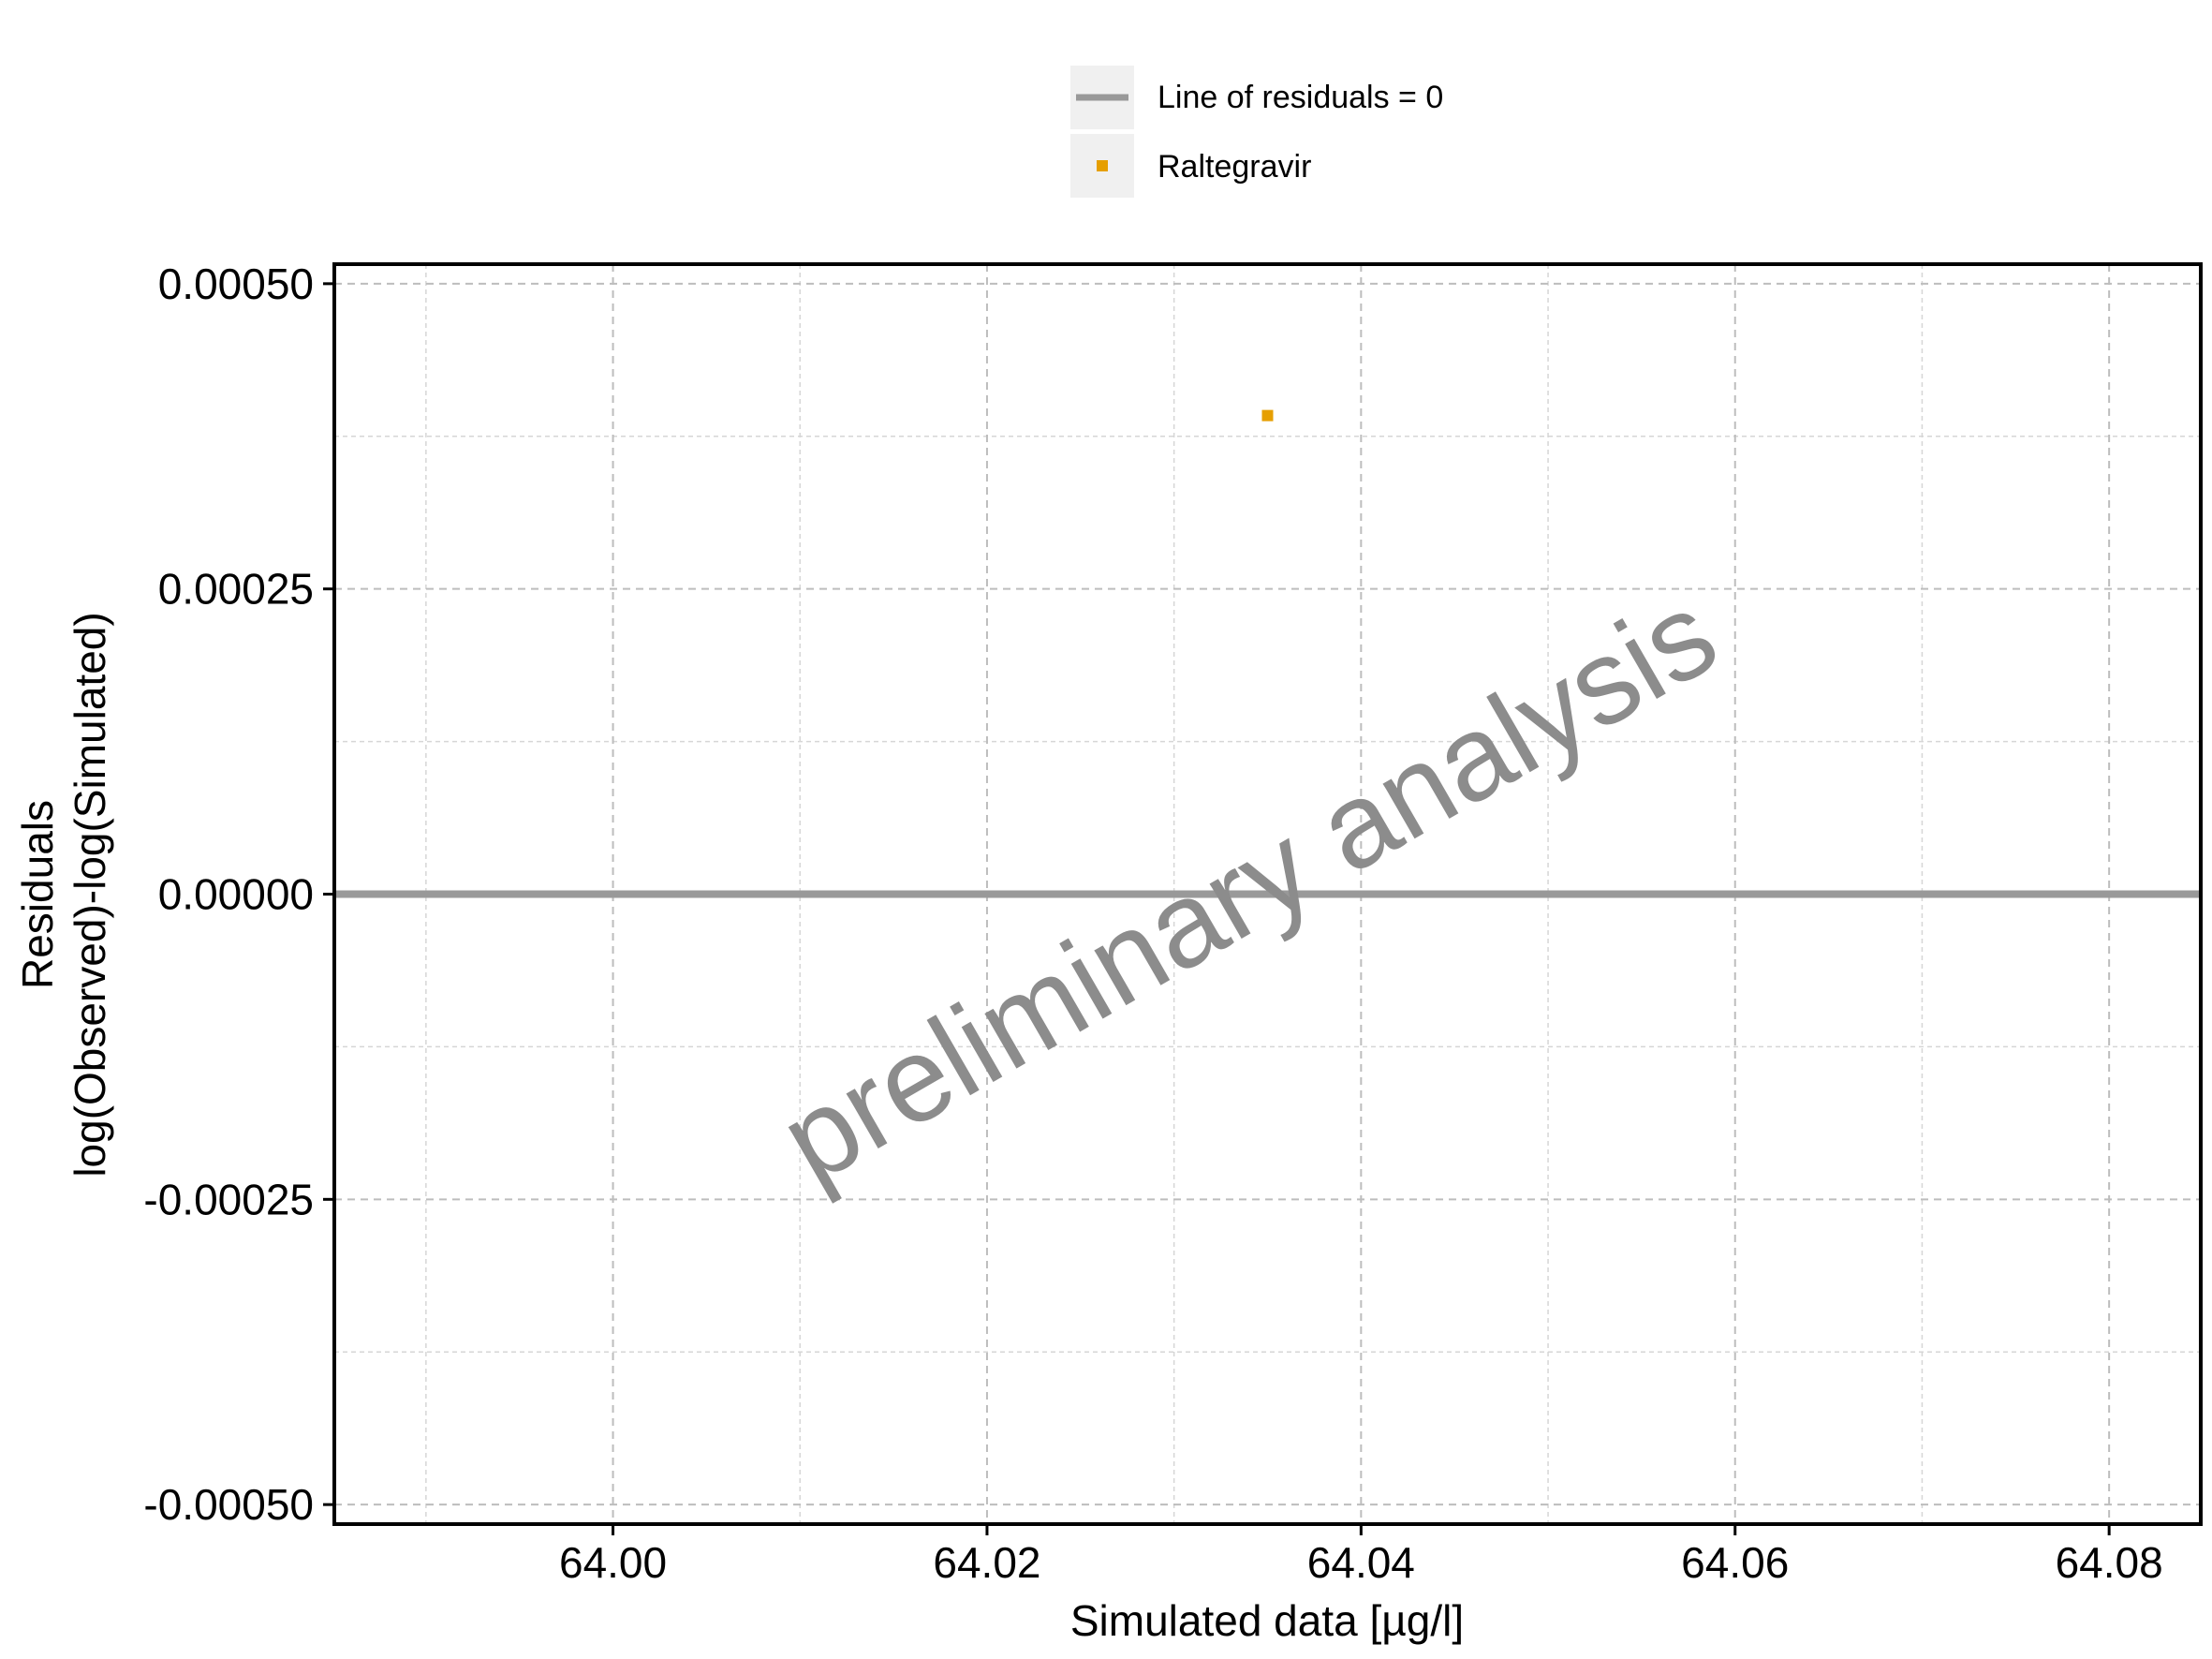  I want to click on x-tick-label: 64.08, so click(2110, 1563).